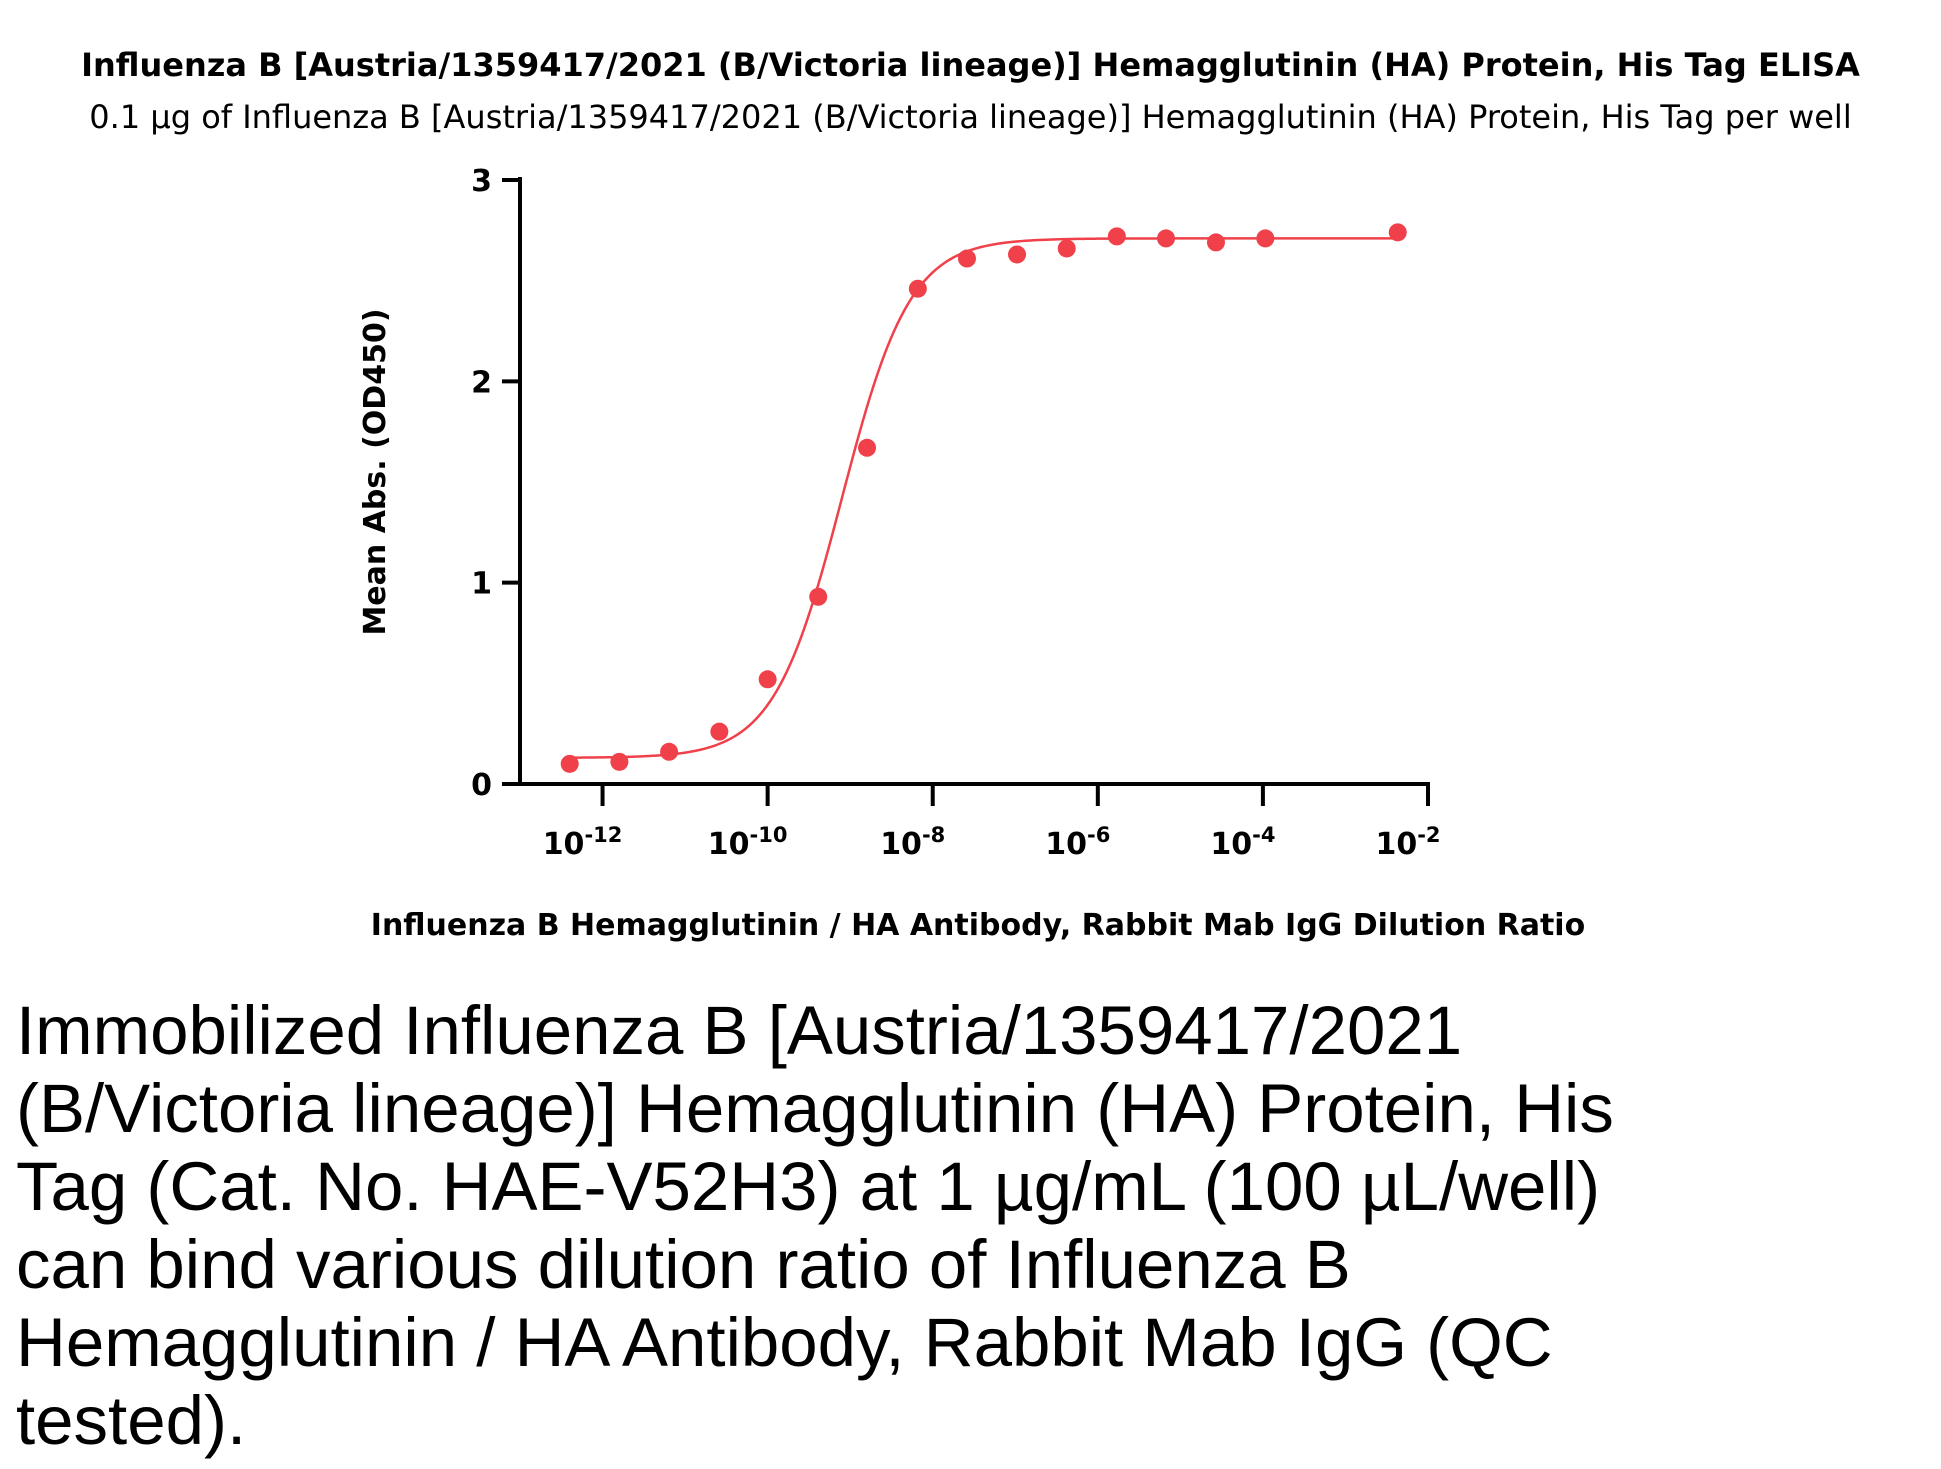 The width and height of the screenshot is (1941, 1469). Describe the element at coordinates (481, 785) in the screenshot. I see `y-tick-label: 0` at that location.